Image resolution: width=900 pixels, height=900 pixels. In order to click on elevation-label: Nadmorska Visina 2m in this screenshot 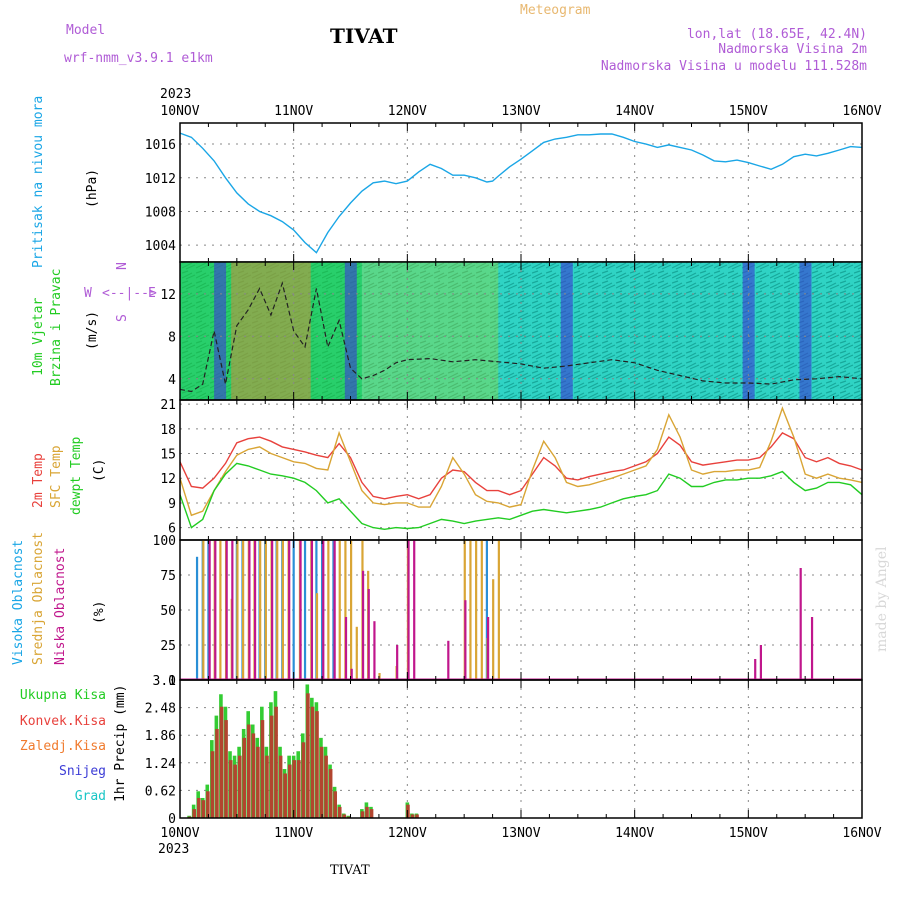, I will do `click(792, 49)`.